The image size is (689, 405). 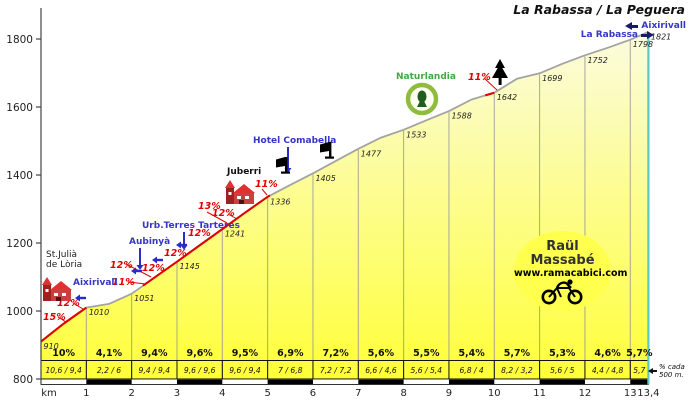 What do you see at coordinates (643, 44) in the screenshot?
I see `elevation-label: 1798` at bounding box center [643, 44].